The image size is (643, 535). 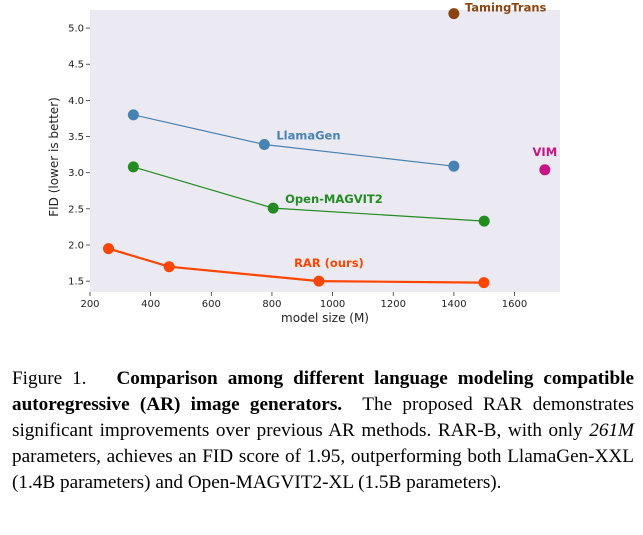 I want to click on y-tick-label: 1.5, so click(x=76, y=282).